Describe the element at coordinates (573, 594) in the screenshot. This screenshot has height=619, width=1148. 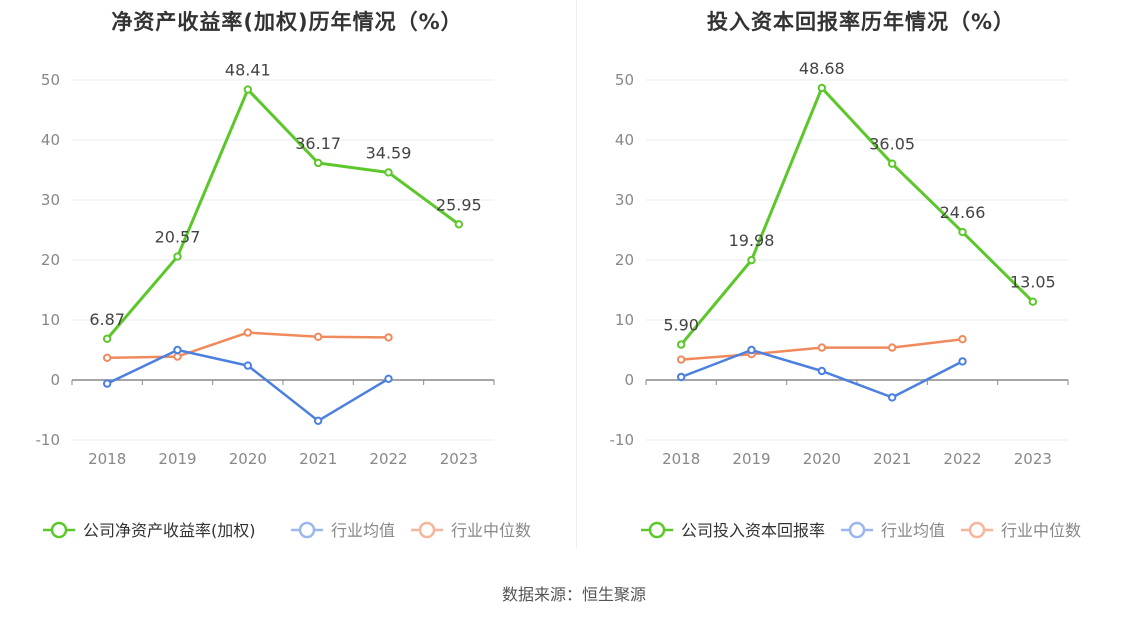
I see `data-source-note: 数据来源：恒生聚源` at that location.